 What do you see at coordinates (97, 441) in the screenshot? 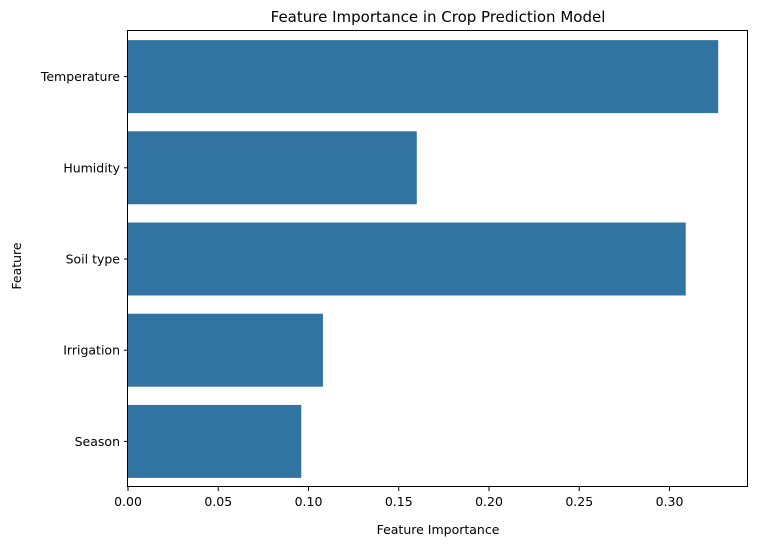
I see `y-tick-label: Season` at bounding box center [97, 441].